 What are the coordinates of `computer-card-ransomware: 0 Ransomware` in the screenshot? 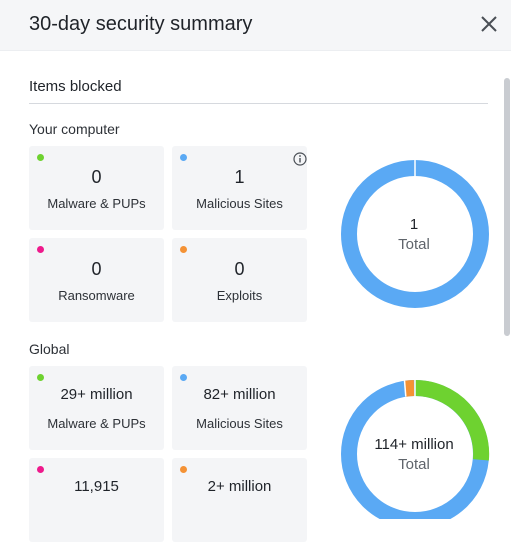 It's located at (96, 280).